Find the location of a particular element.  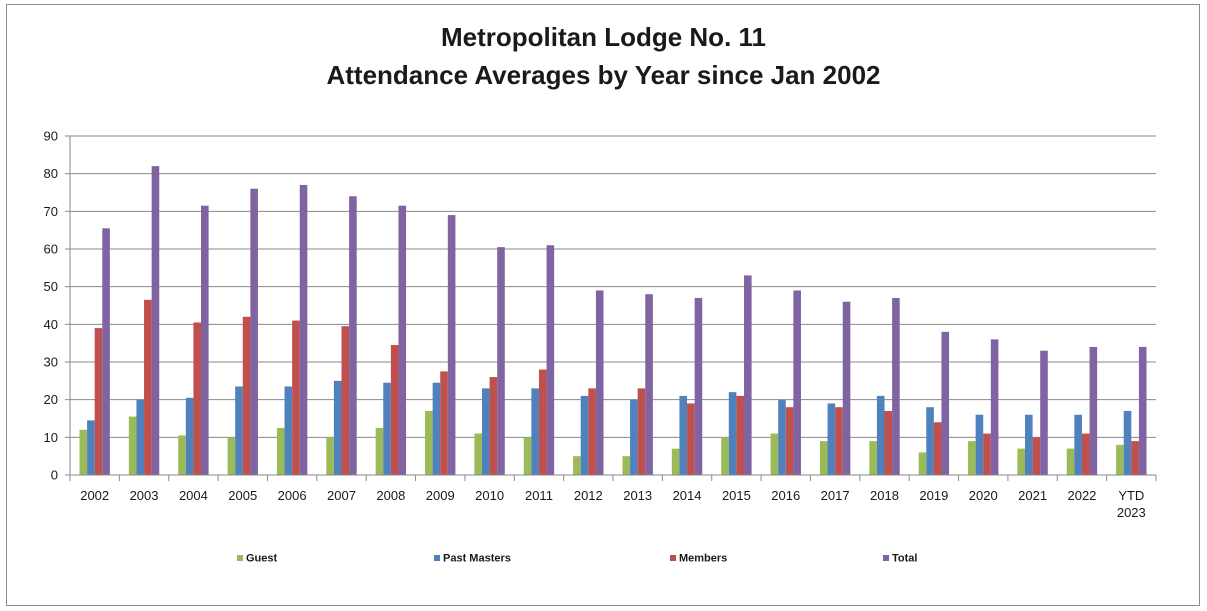

x-tick-label: 2014 is located at coordinates (687, 495).